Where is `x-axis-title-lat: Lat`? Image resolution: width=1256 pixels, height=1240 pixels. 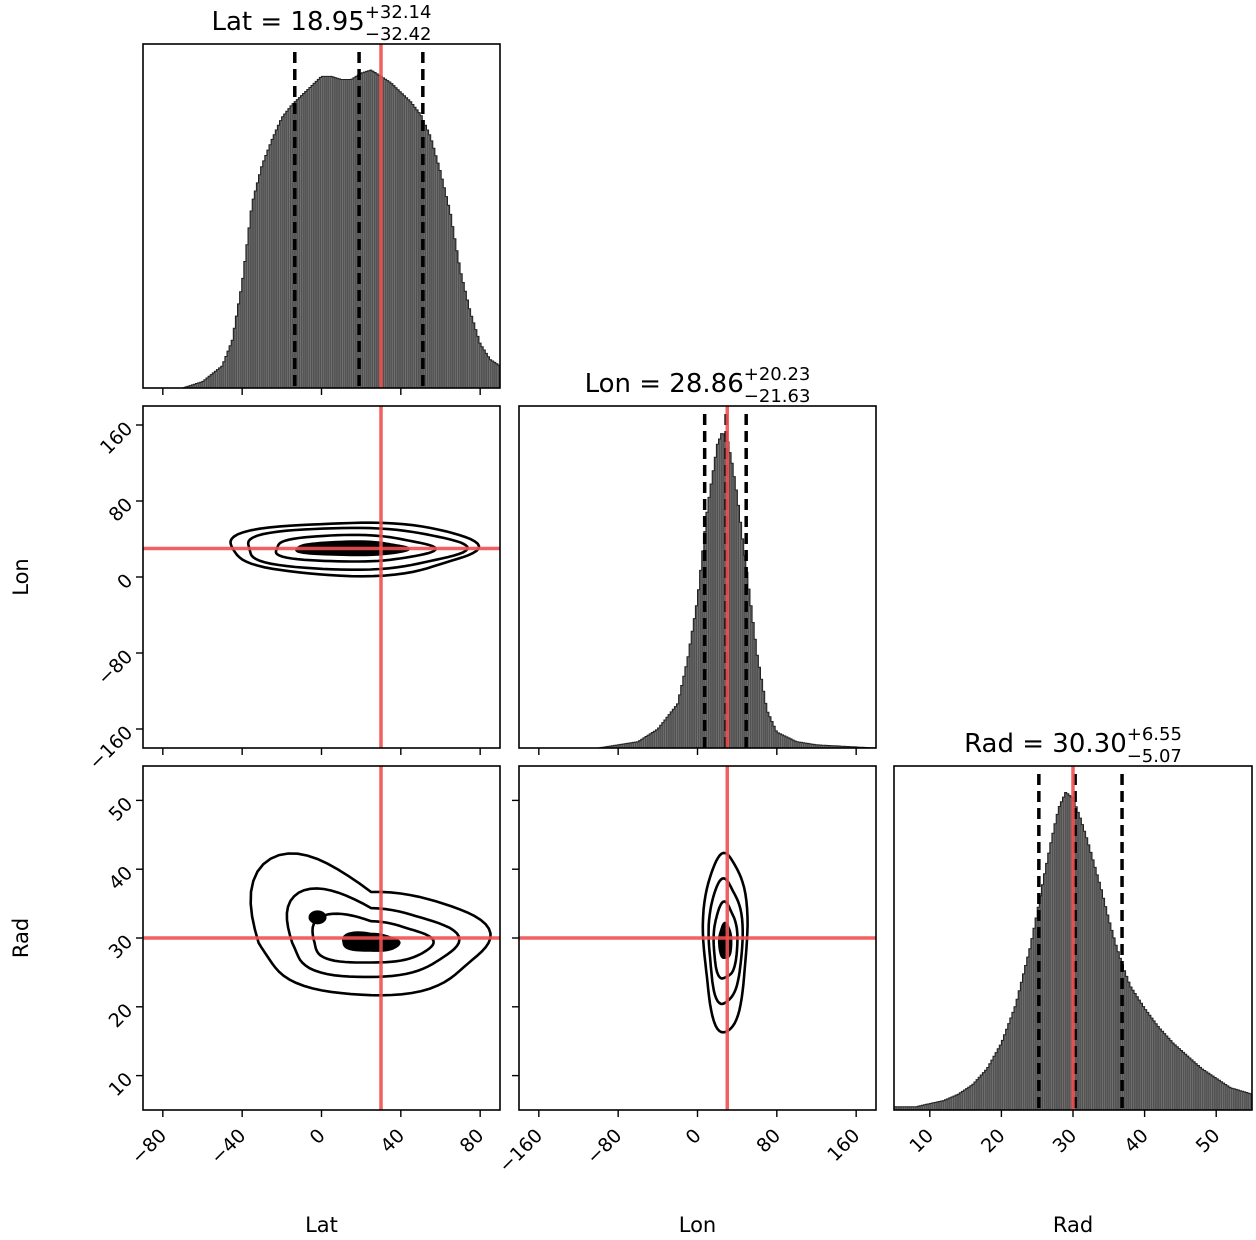
x-axis-title-lat: Lat is located at coordinates (321, 1225).